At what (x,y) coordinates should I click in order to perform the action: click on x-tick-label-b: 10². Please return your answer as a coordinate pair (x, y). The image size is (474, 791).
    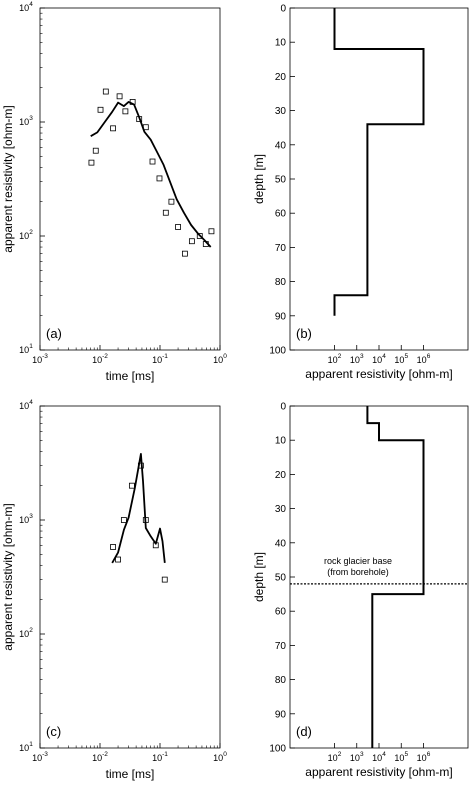
    Looking at the image, I should click on (335, 359).